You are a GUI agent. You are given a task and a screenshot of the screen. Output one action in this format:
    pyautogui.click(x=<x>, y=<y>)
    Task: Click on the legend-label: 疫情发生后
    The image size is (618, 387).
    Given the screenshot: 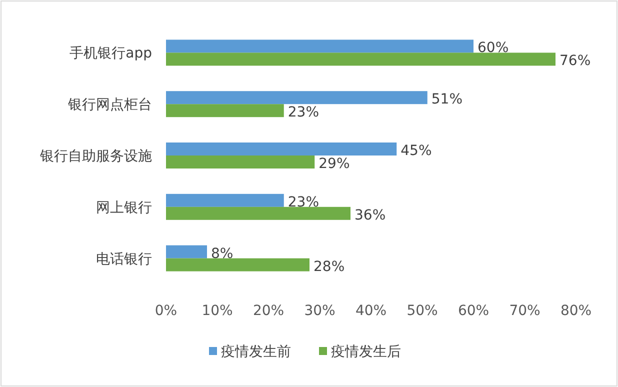 What is the action you would take?
    pyautogui.click(x=366, y=352)
    